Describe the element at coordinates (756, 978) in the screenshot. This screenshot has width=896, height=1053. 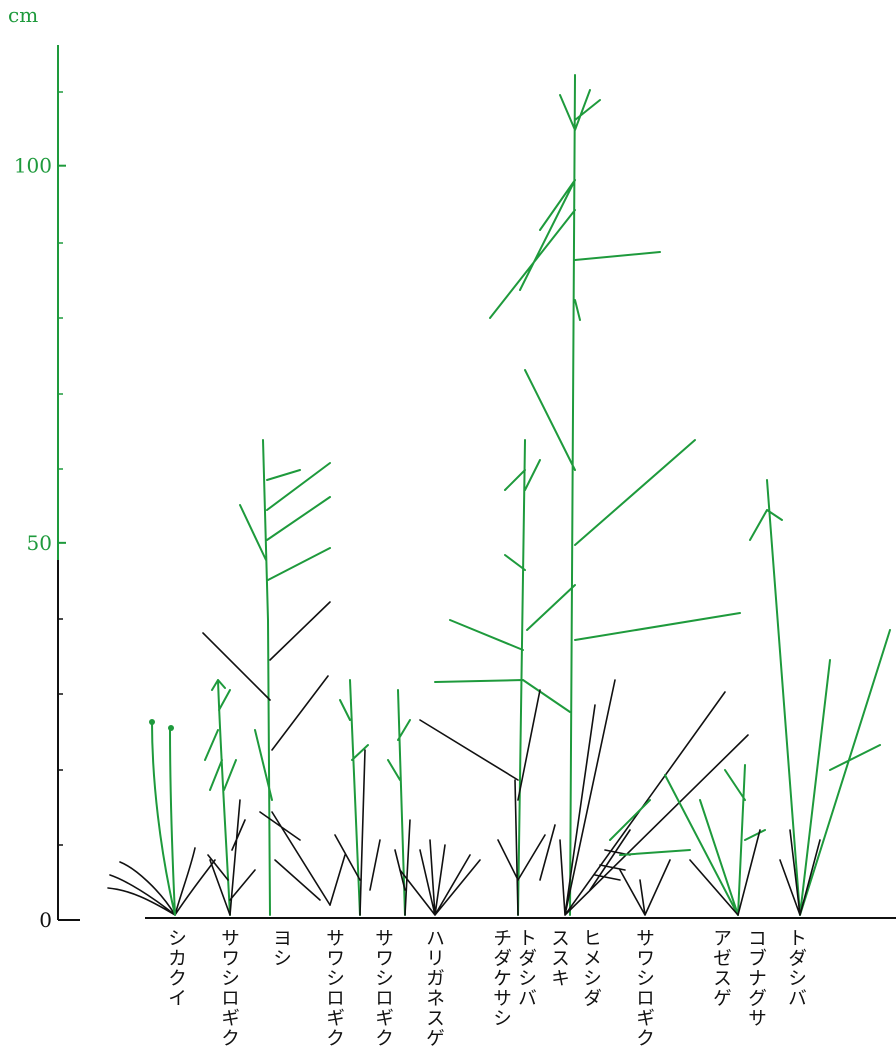
I see `species-label: コブナグサ` at that location.